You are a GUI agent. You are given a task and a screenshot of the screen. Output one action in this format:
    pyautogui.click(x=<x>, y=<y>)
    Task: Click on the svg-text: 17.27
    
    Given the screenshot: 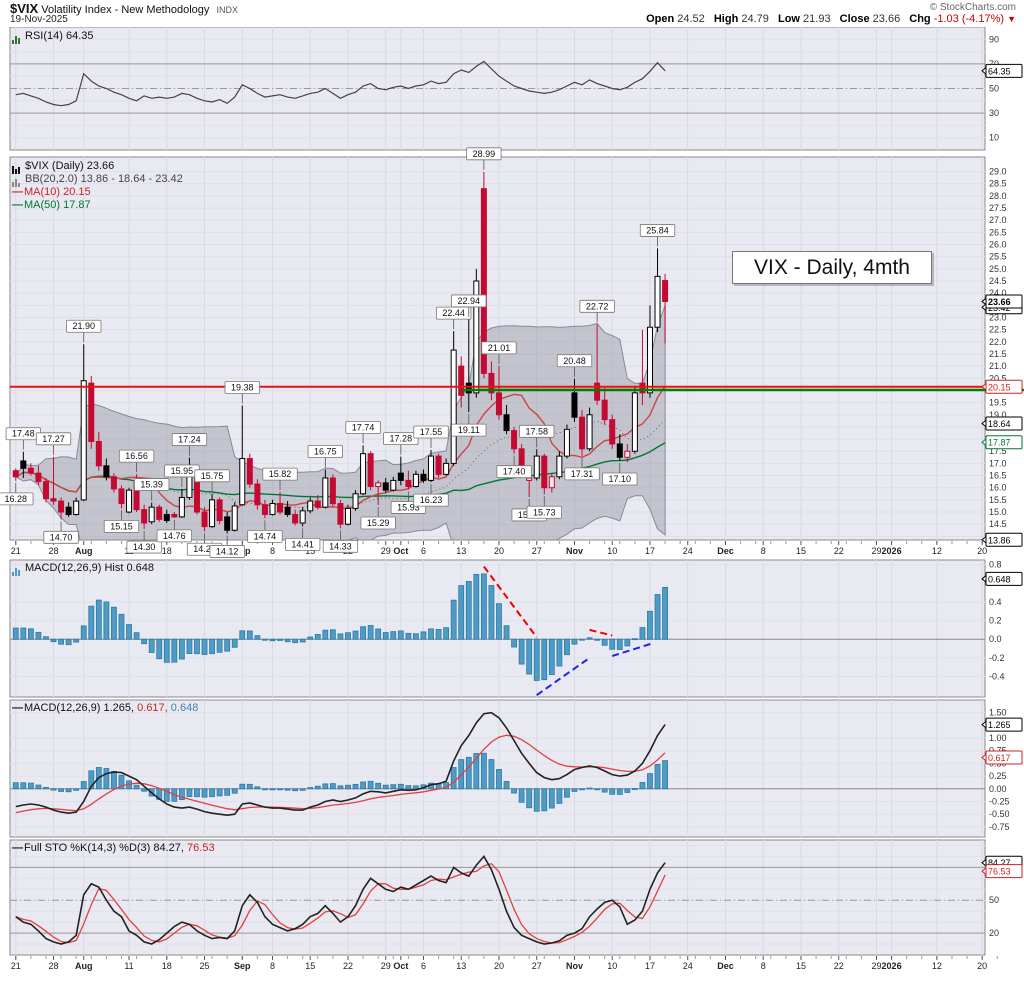 What is the action you would take?
    pyautogui.click(x=53, y=439)
    